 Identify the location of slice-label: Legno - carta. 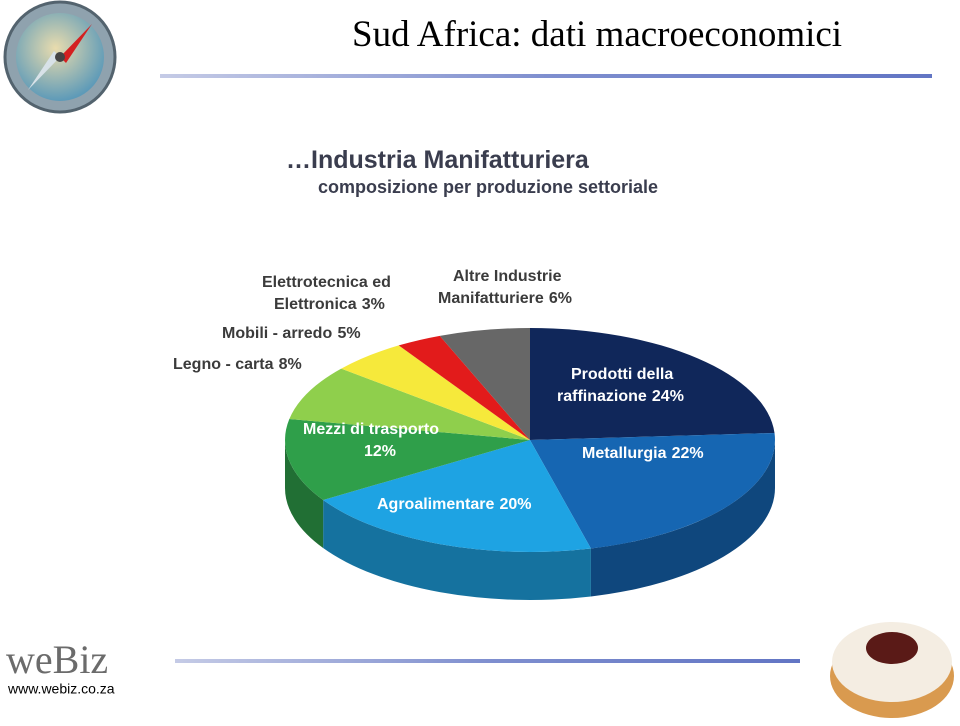
(223, 364).